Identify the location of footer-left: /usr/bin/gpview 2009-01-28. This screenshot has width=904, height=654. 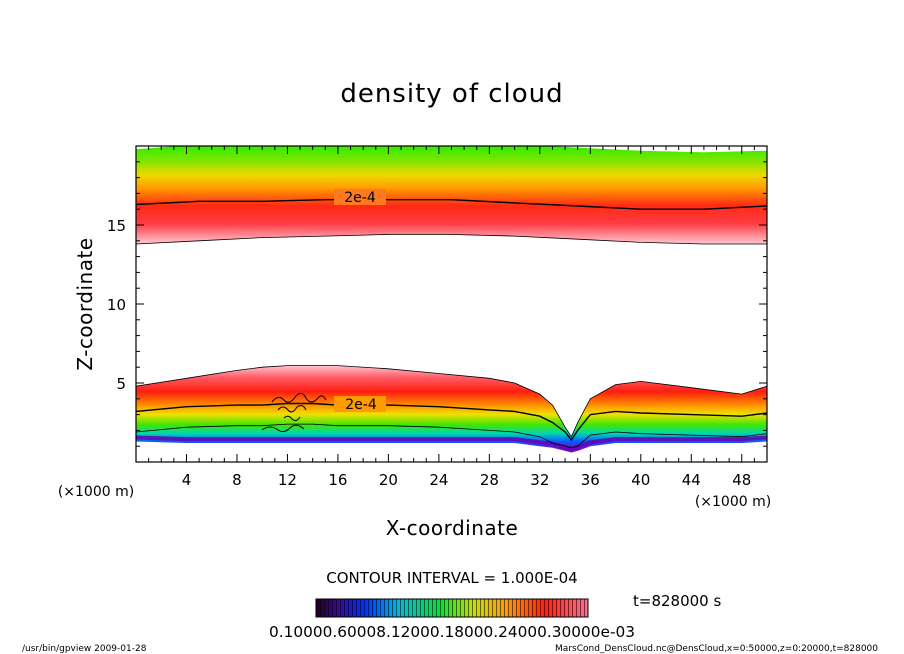
(84, 649).